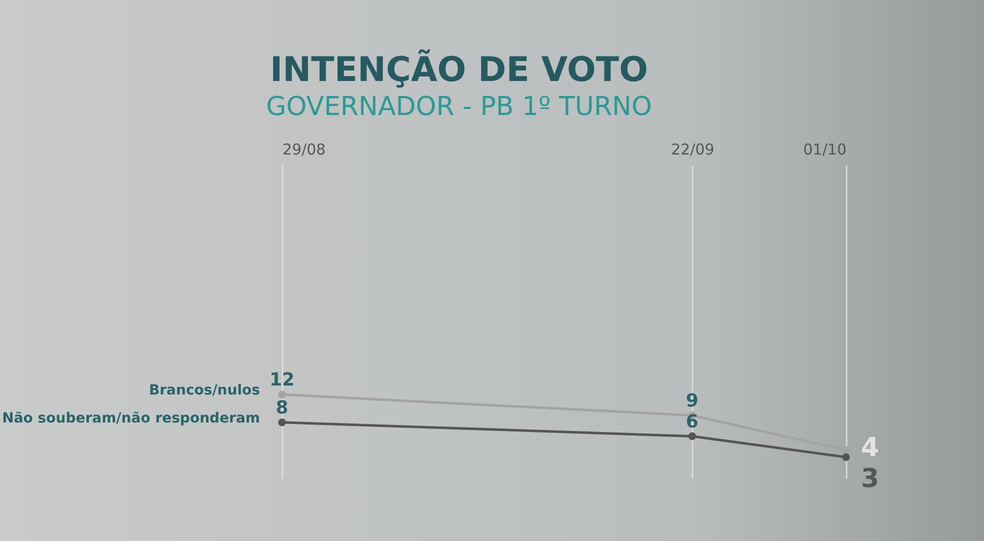 This screenshot has height=541, width=984. Describe the element at coordinates (824, 149) in the screenshot. I see `x-tick-label: 01/10` at that location.